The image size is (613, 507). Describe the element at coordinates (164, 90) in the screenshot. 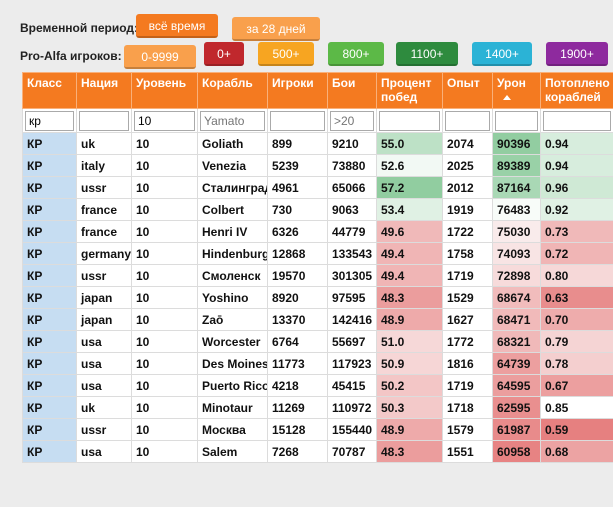

I see `column-header: Уровень` at that location.